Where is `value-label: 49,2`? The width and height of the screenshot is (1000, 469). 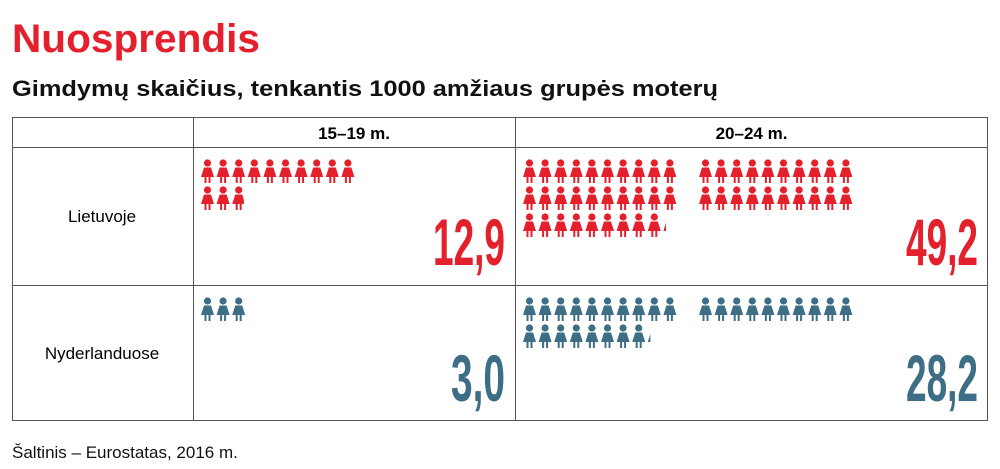 value-label: 49,2 is located at coordinates (942, 242).